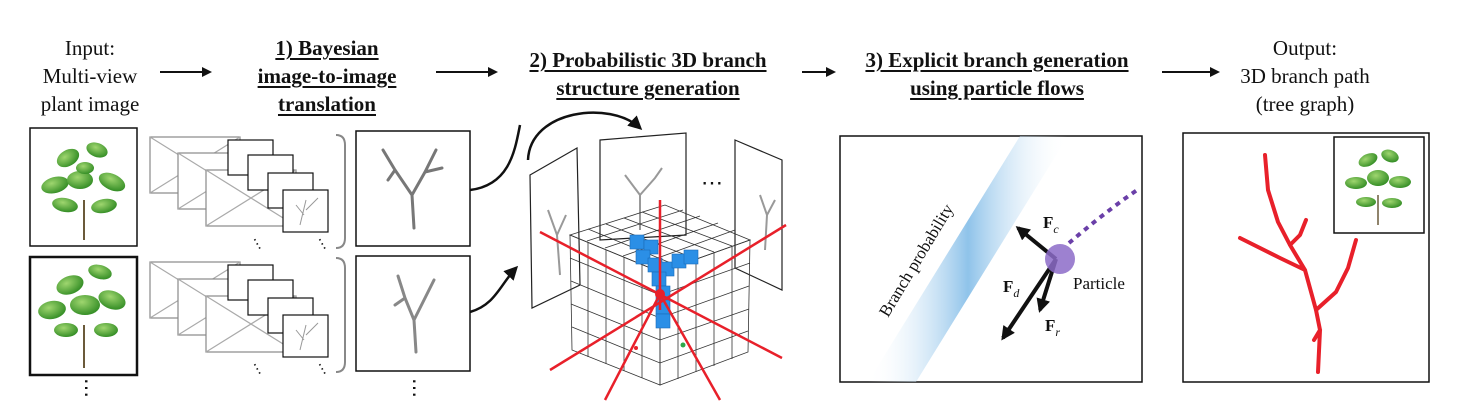  Describe the element at coordinates (90, 48) in the screenshot. I see `input-line-1: Input:` at that location.